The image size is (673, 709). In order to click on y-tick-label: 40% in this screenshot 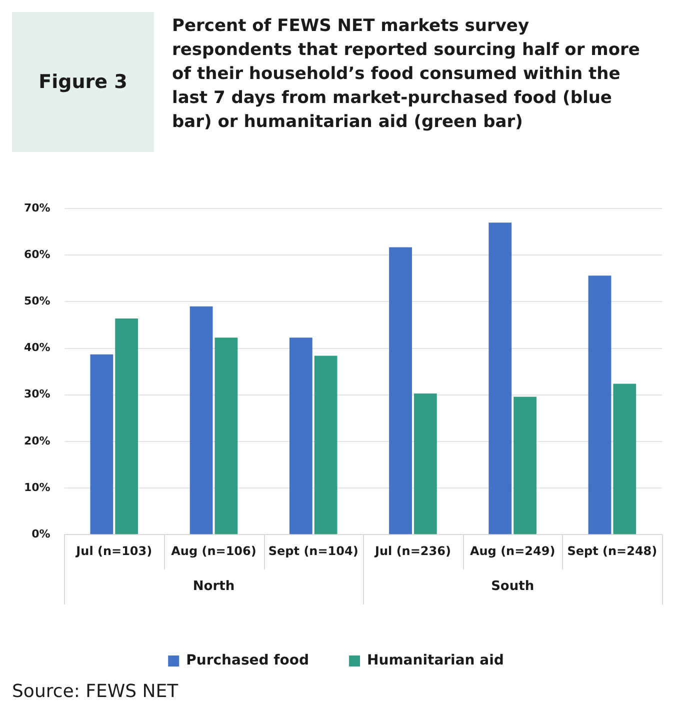, I will do `click(37, 347)`.